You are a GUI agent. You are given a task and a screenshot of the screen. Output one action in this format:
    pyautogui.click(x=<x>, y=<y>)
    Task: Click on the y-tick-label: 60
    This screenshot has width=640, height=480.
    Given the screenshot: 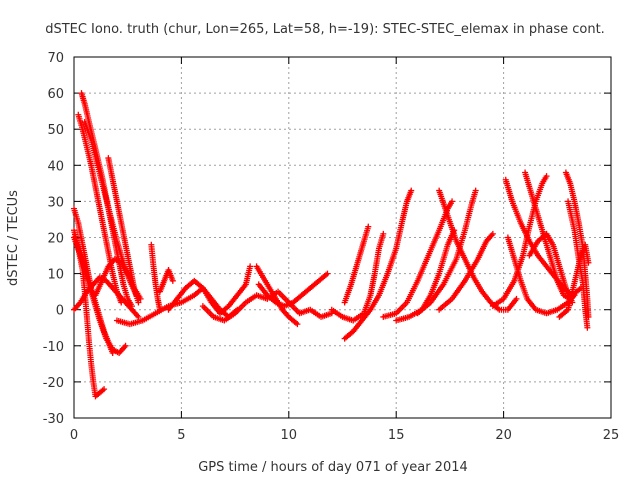 What is the action you would take?
    pyautogui.click(x=55, y=94)
    